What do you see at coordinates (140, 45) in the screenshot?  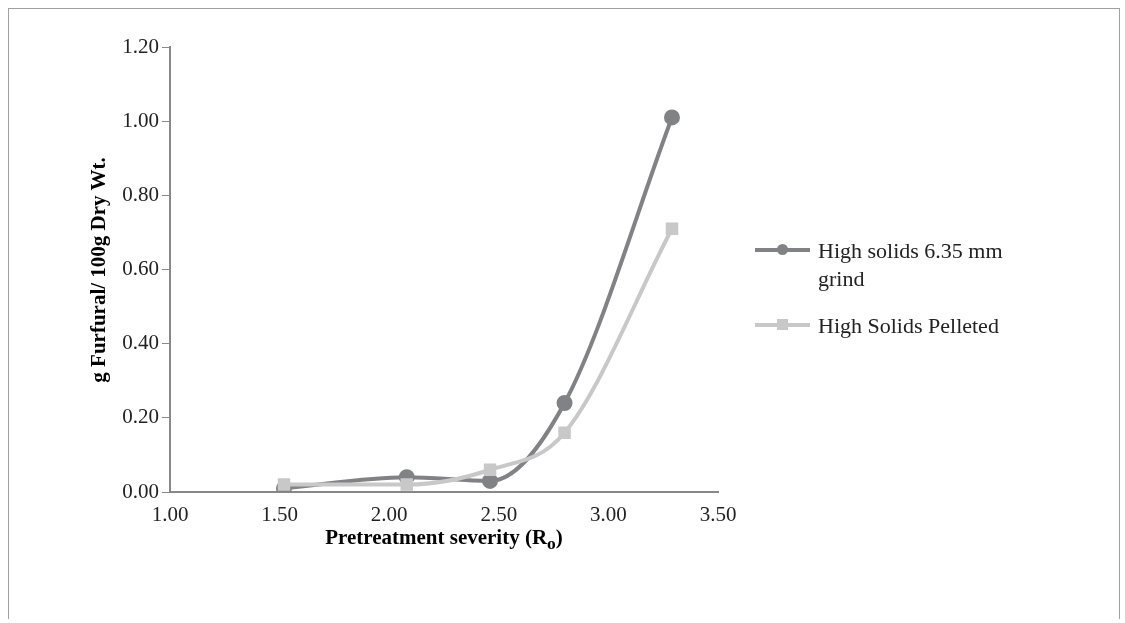 I see `y-tick-label: 1.20` at bounding box center [140, 45].